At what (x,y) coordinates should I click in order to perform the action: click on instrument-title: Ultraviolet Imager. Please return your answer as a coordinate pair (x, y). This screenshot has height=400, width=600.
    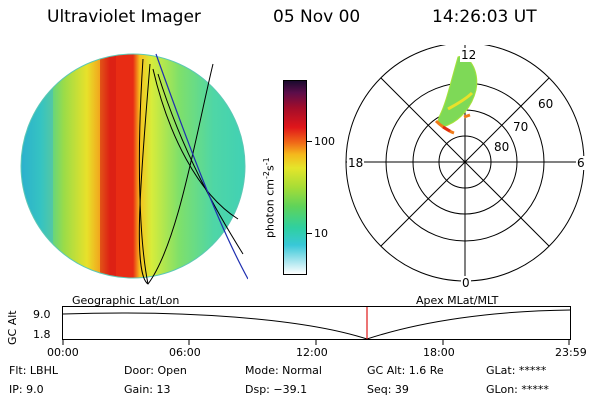
    Looking at the image, I should click on (124, 17).